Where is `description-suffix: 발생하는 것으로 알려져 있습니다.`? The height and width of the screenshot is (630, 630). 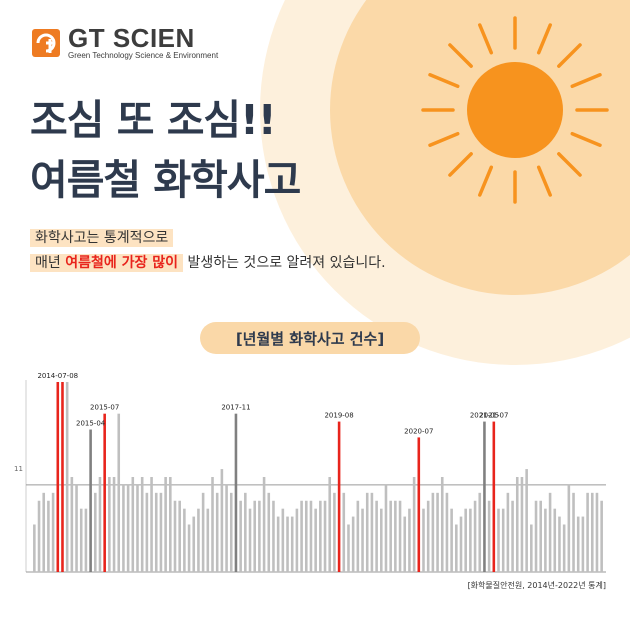
description-suffix: 발생하는 것으로 알려져 있습니다. is located at coordinates (284, 263).